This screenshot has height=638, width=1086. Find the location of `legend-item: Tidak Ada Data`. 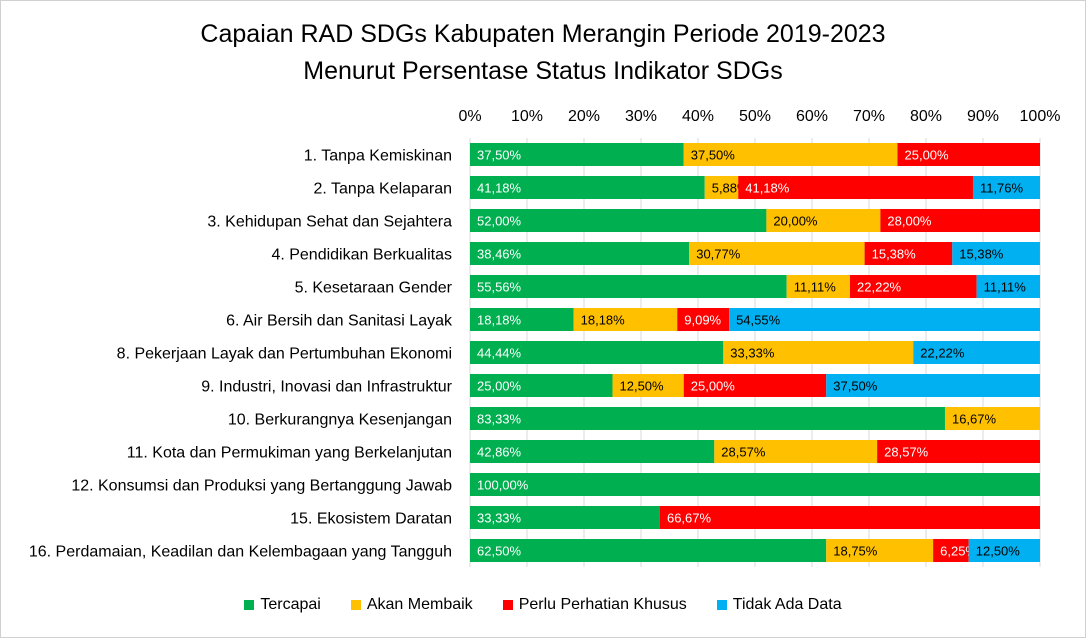

legend-item: Tidak Ada Data is located at coordinates (779, 605).